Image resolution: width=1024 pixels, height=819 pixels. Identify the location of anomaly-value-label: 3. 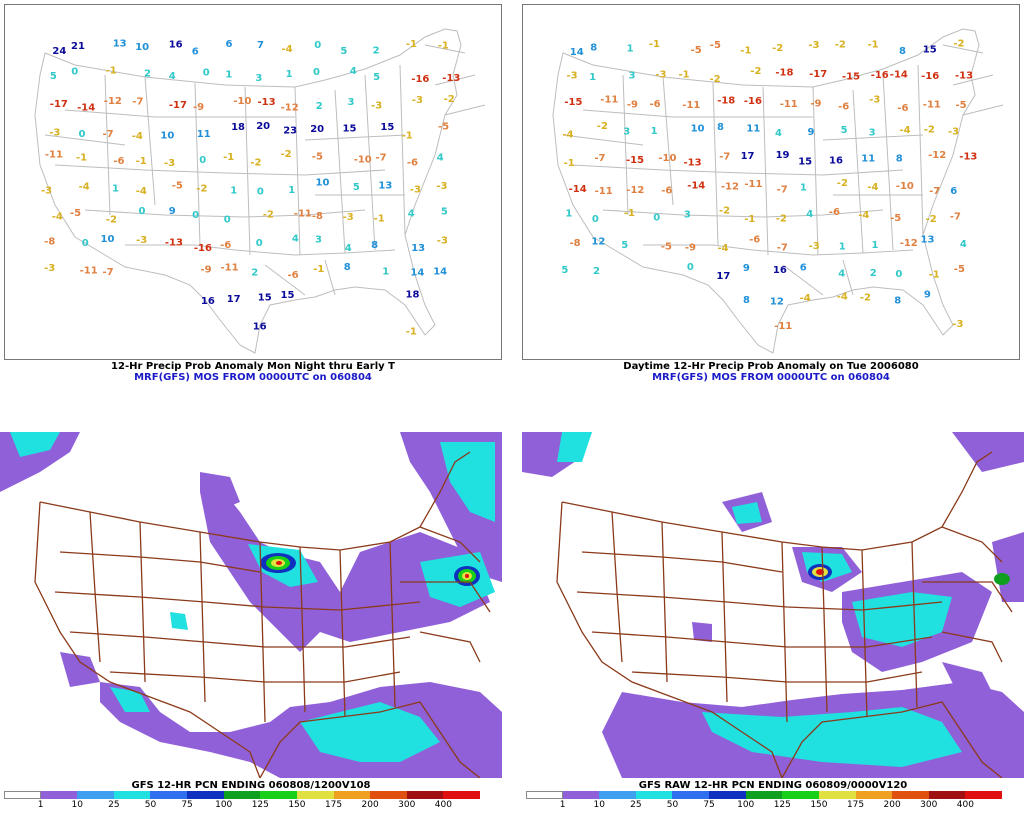
(626, 132).